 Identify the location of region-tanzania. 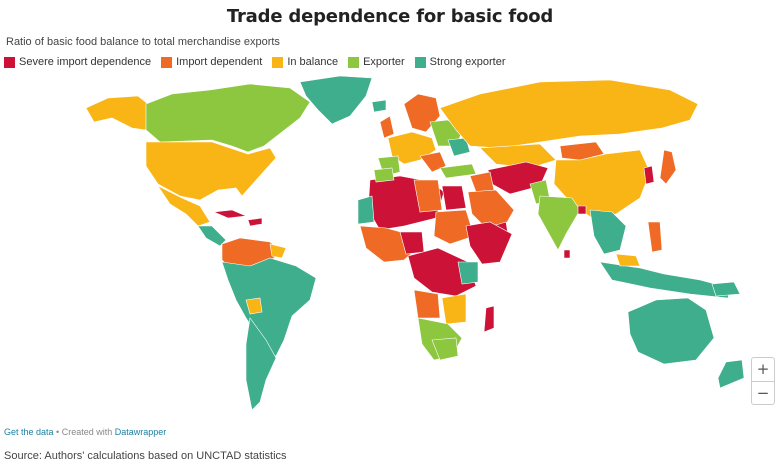
(454, 309).